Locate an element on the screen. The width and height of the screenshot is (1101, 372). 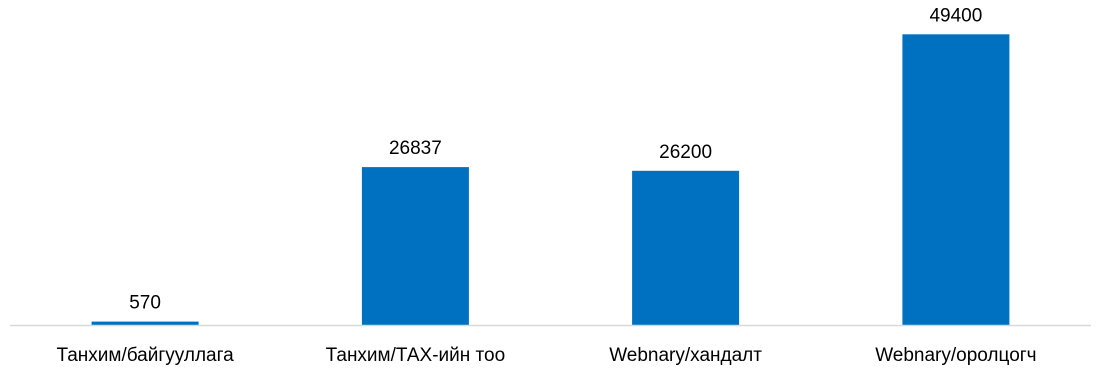
data-label-3: 49400 is located at coordinates (955, 15).